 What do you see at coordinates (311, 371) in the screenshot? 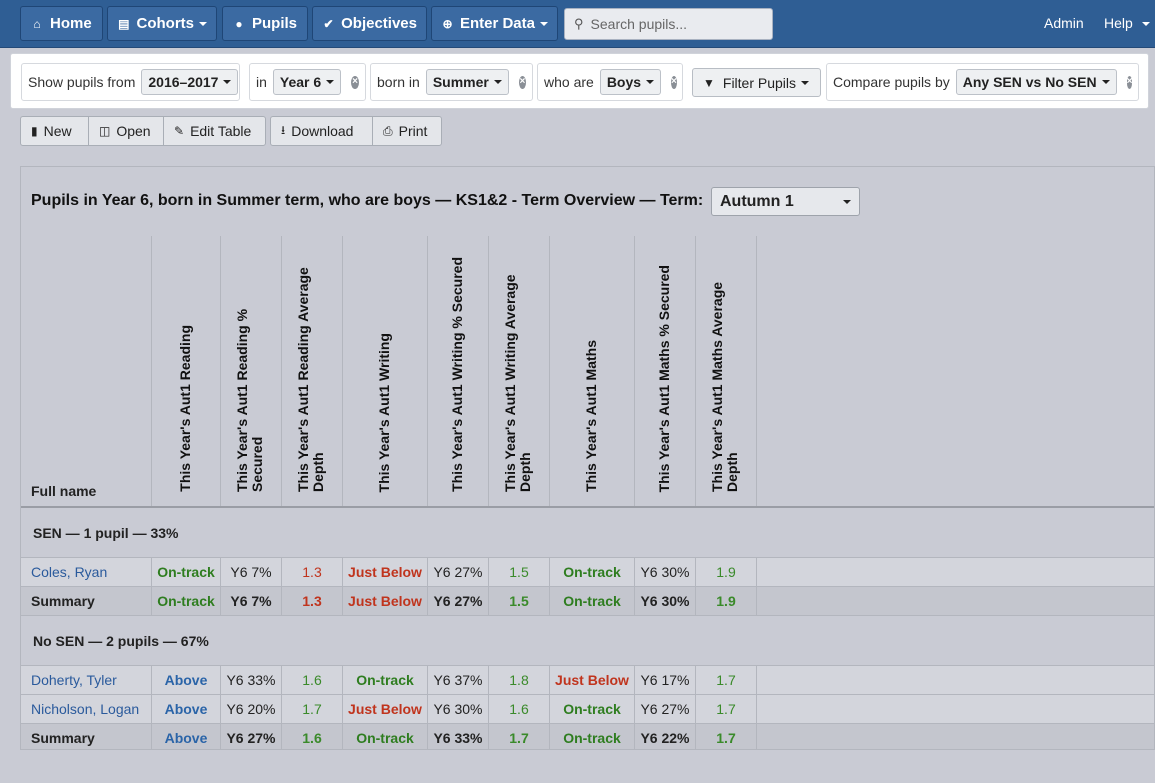
I see `header-col-2: This Year's Aut1 Reading Average Depth` at bounding box center [311, 371].